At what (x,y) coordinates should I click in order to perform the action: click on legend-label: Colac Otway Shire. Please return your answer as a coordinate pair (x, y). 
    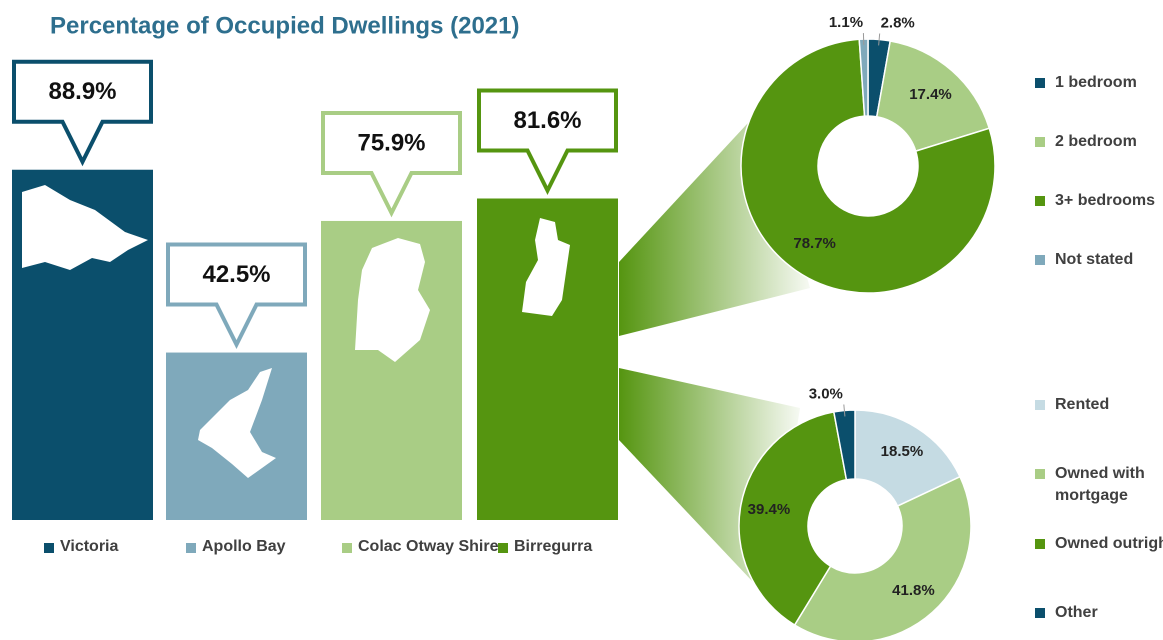
    Looking at the image, I should click on (428, 546).